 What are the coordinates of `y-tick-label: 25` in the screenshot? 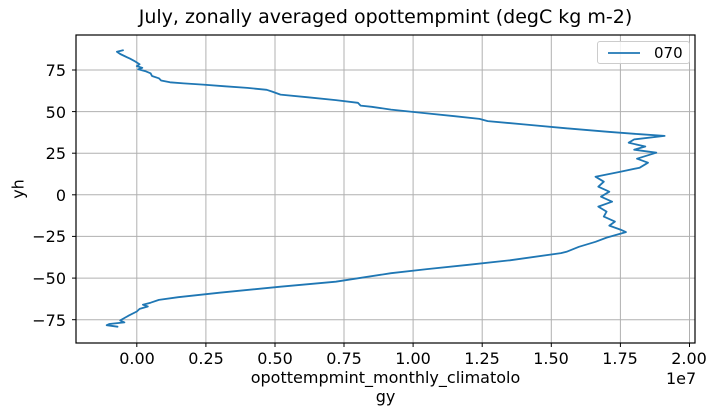 It's located at (55, 153).